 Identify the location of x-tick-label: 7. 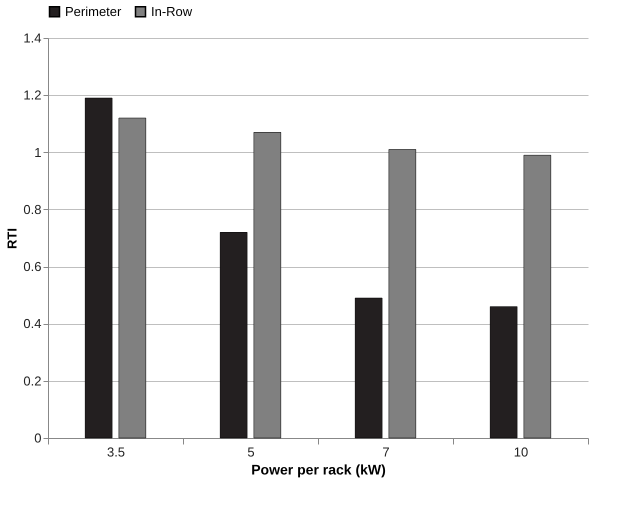
(386, 452).